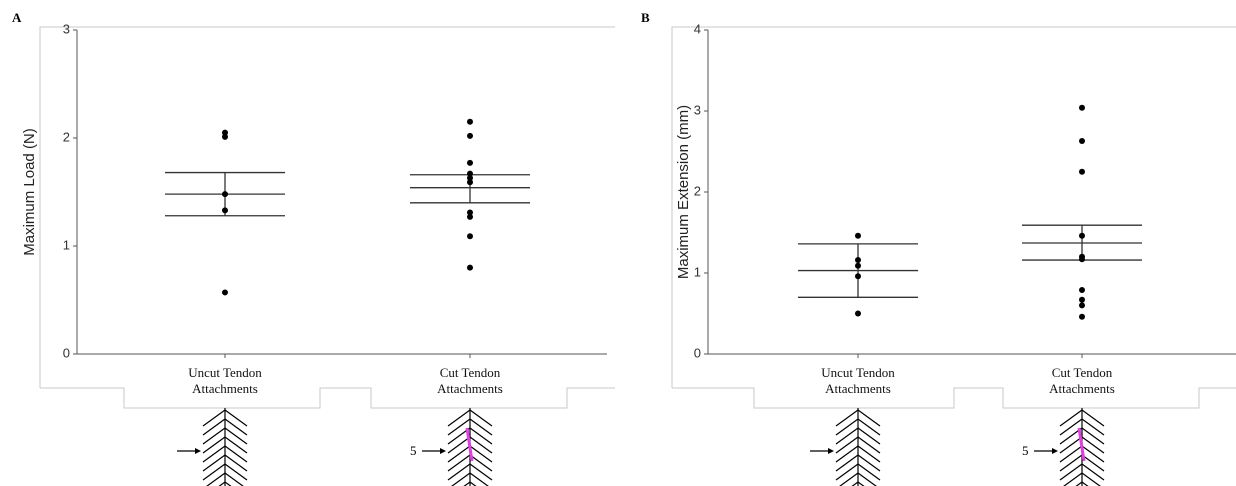 The image size is (1236, 486). Describe the element at coordinates (17, 17) in the screenshot. I see `panel-label: A` at that location.